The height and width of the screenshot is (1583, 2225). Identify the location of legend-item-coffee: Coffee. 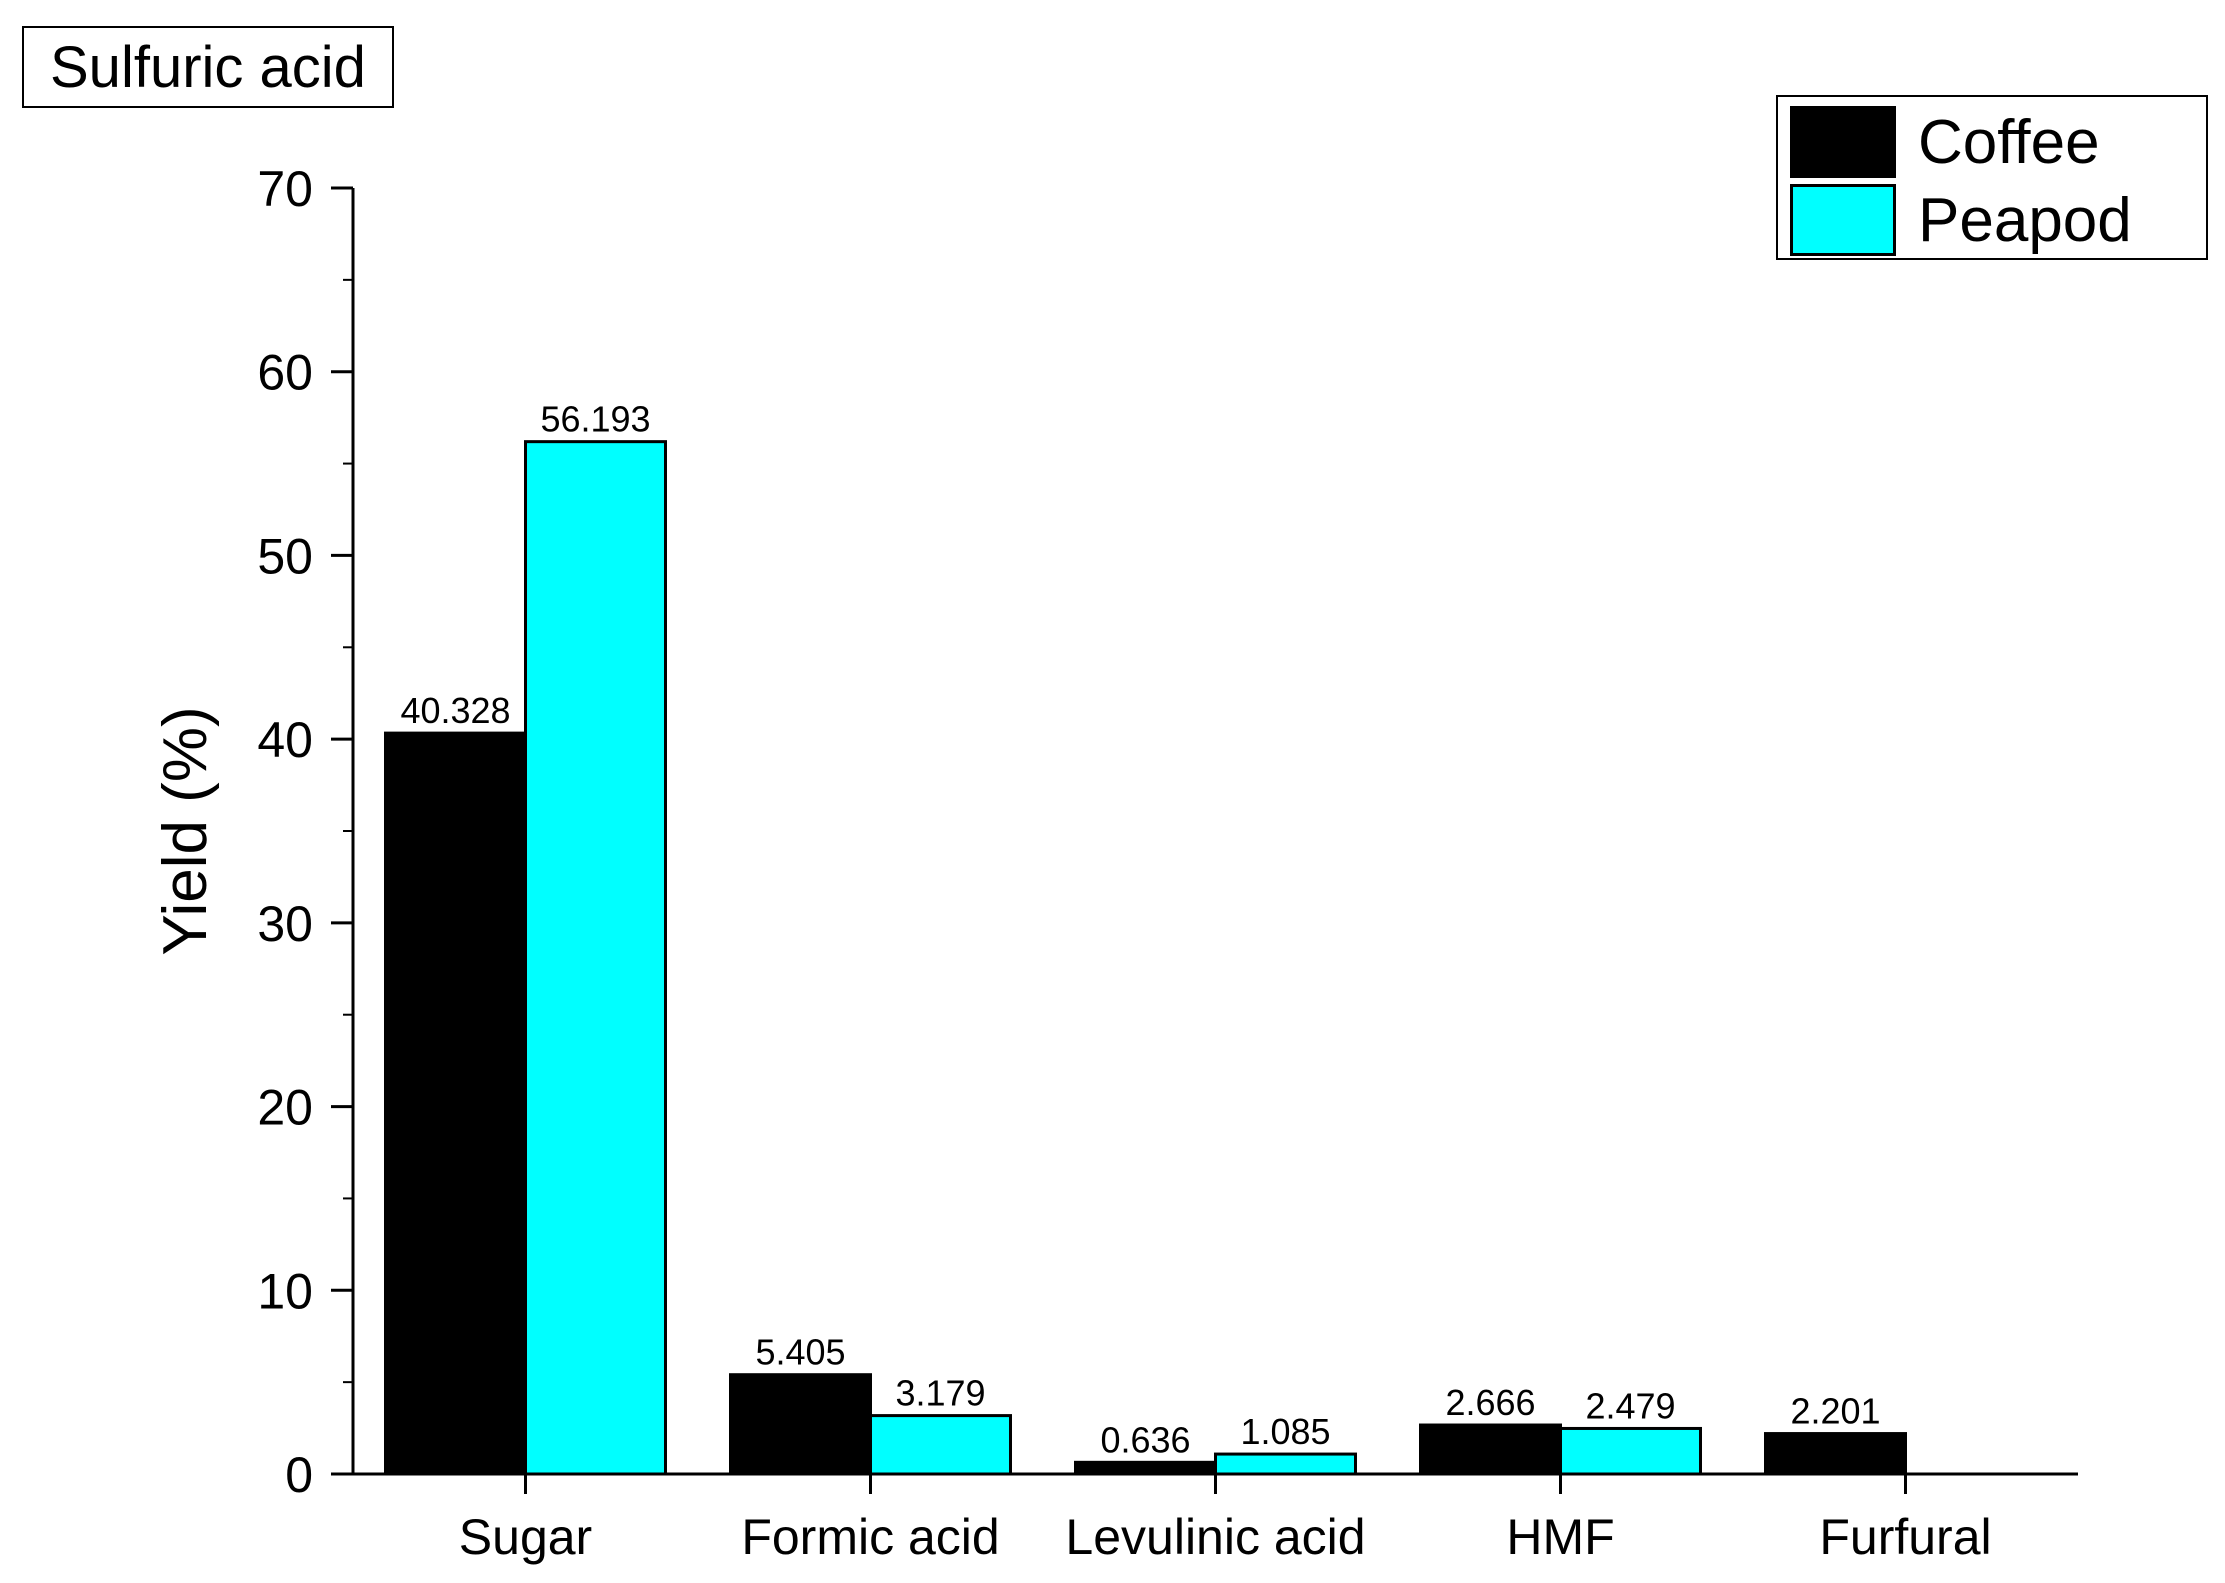
(1945, 142).